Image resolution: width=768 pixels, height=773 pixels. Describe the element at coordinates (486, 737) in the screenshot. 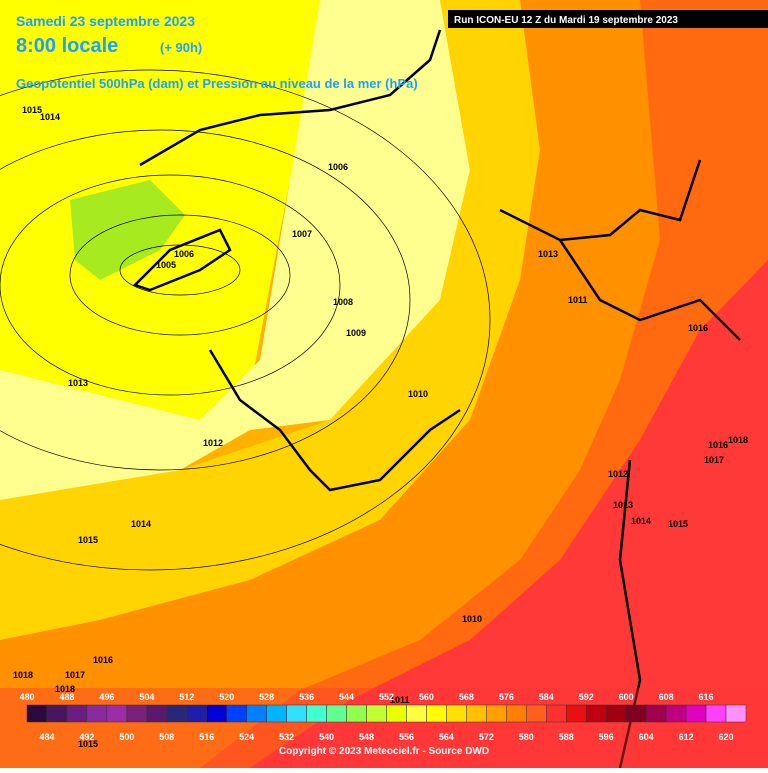

I see `legend-label: 572` at that location.